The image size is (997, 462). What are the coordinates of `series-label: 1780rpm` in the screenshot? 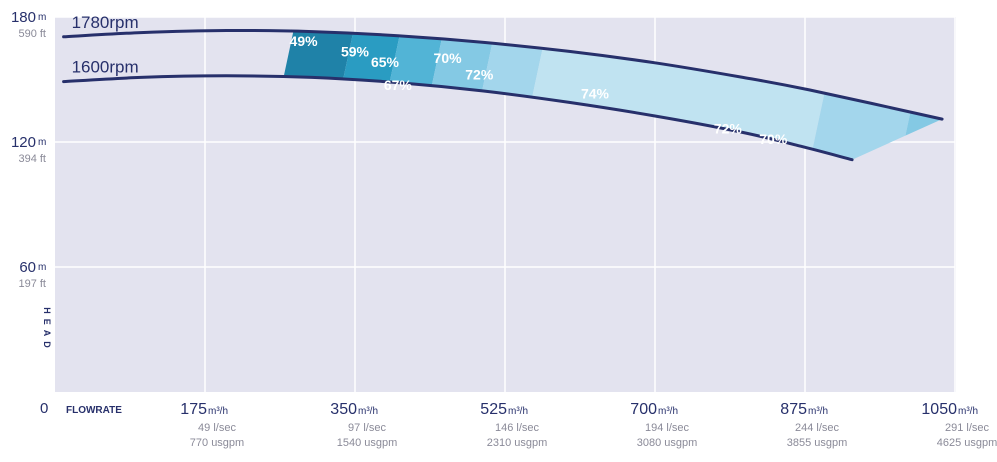 It's located at (105, 22).